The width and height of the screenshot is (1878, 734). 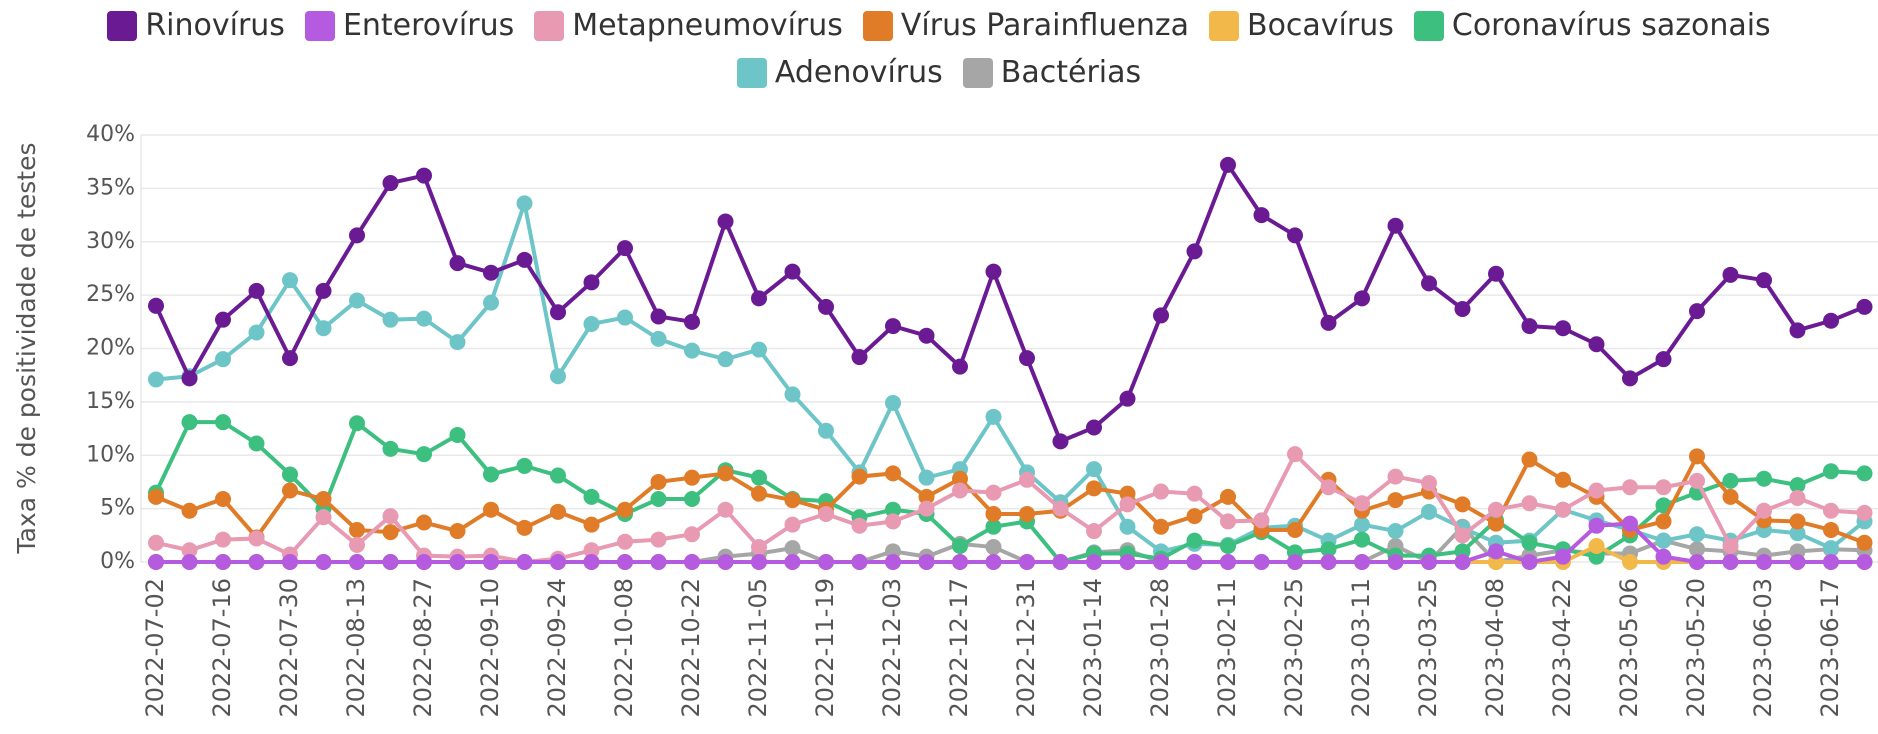 I want to click on x-tick-label: 2022-09-10, so click(x=490, y=647).